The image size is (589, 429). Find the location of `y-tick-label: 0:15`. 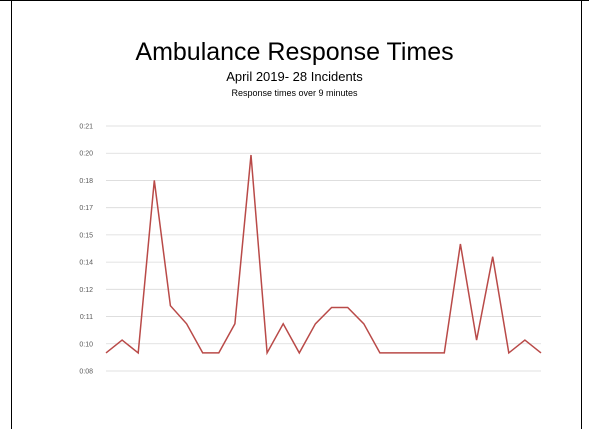

y-tick-label: 0:15 is located at coordinates (86, 235).